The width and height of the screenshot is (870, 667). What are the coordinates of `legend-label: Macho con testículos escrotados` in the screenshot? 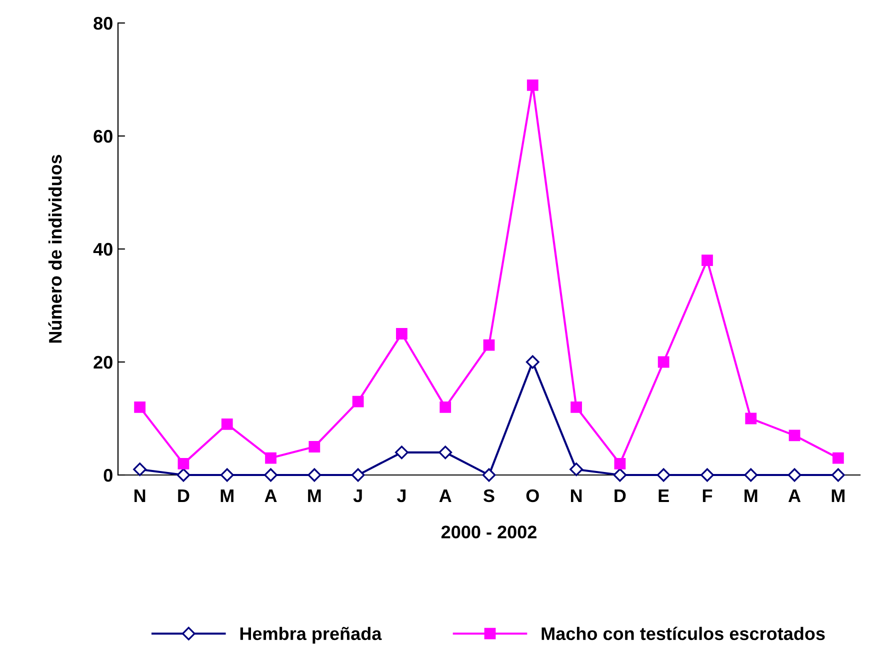 It's located at (683, 633).